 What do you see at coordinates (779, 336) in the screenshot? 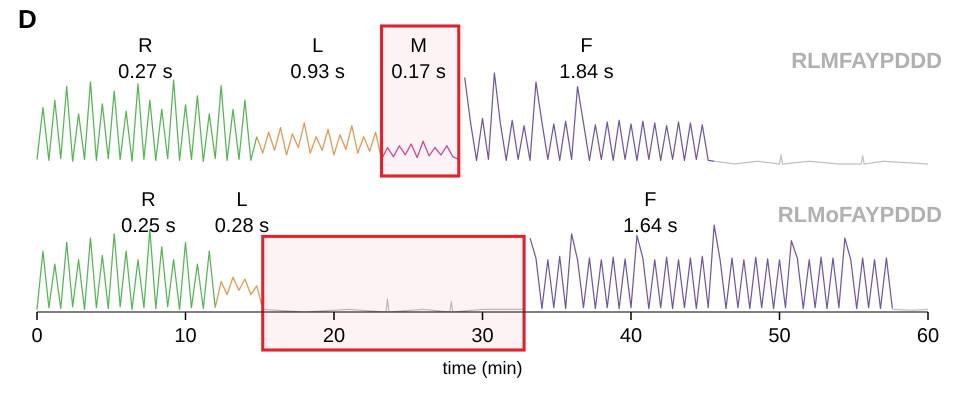
I see `x-tick-label: 50` at bounding box center [779, 336].